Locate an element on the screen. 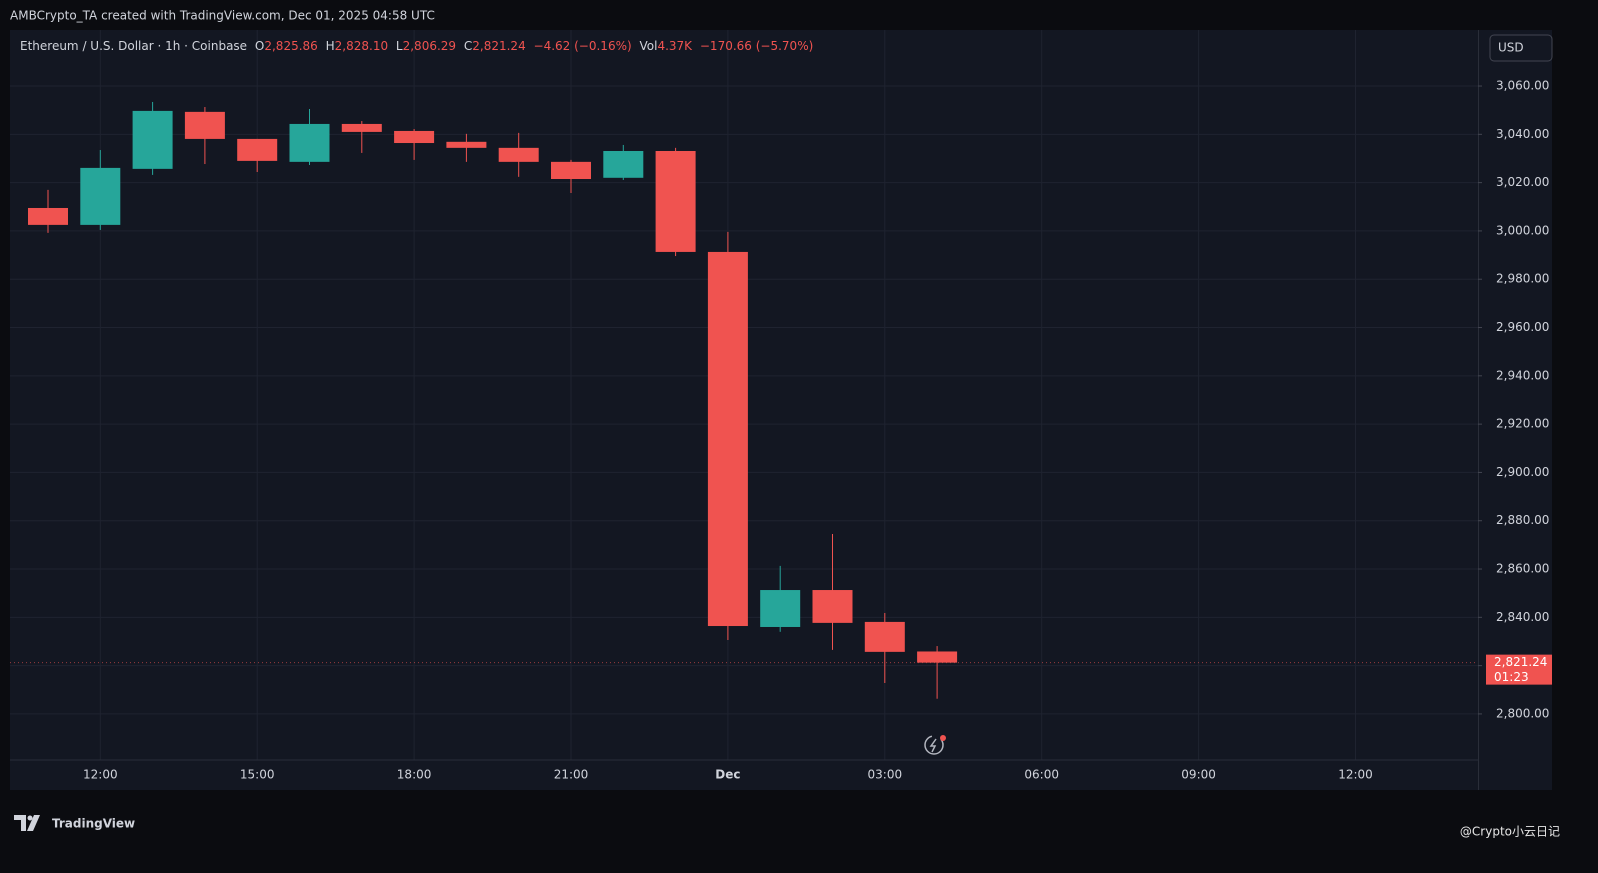  replay-ring is located at coordinates (934, 745).